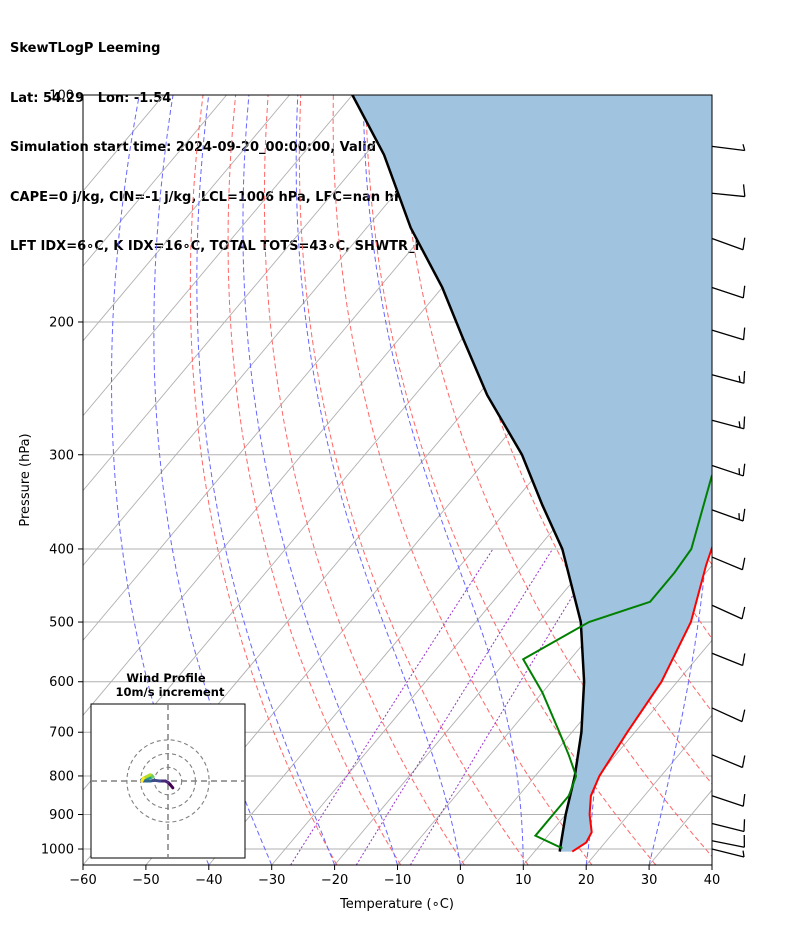 The height and width of the screenshot is (937, 794). I want to click on y-tick-label: 700, so click(61, 733).